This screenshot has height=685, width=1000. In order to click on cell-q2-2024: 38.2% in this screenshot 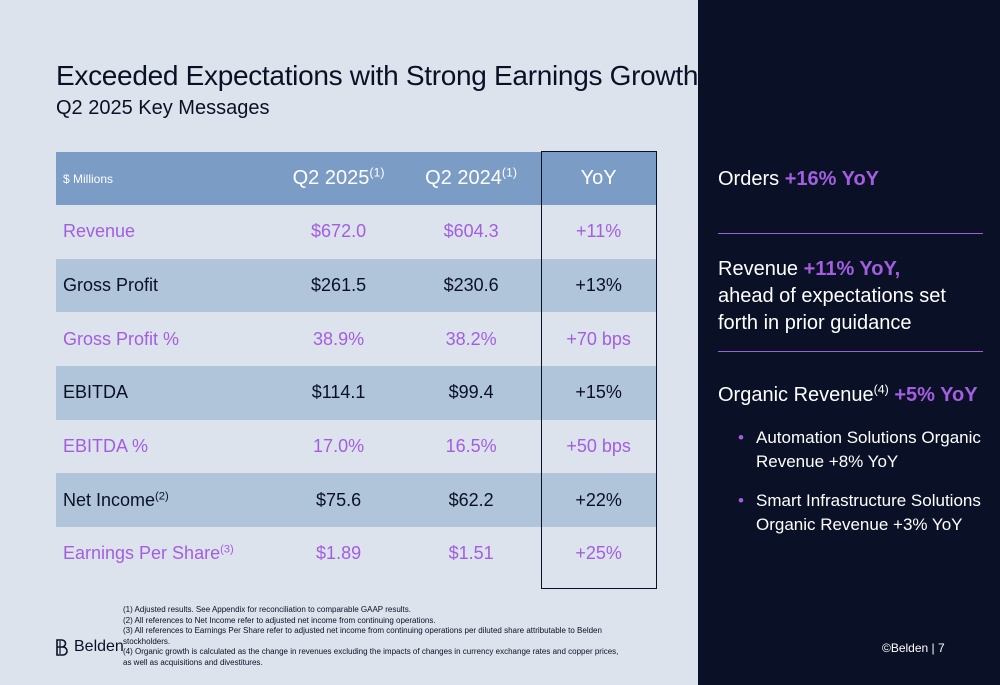, I will do `click(471, 338)`.